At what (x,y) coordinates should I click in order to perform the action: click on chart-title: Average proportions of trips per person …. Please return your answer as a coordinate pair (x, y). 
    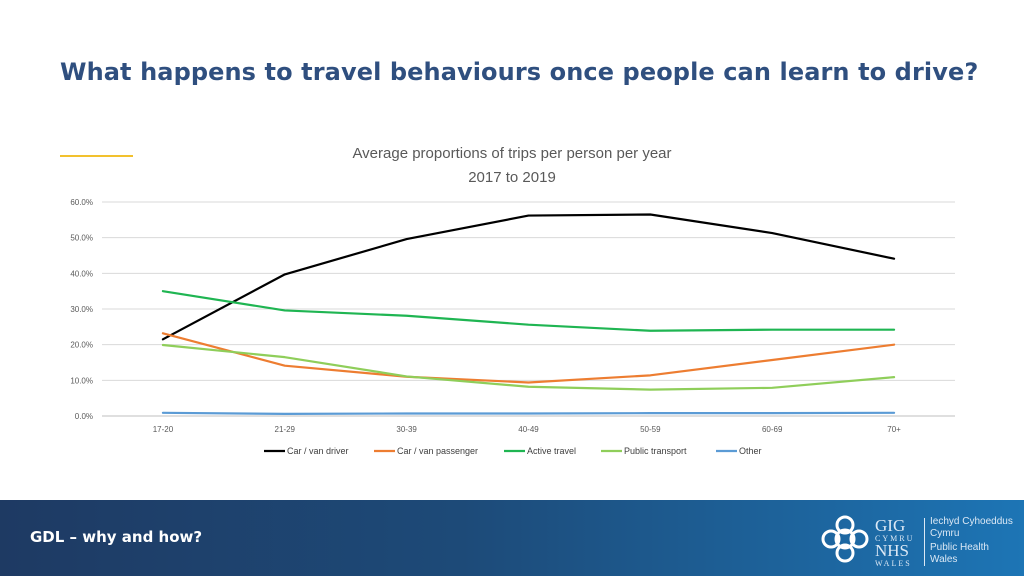
    Looking at the image, I should click on (512, 153).